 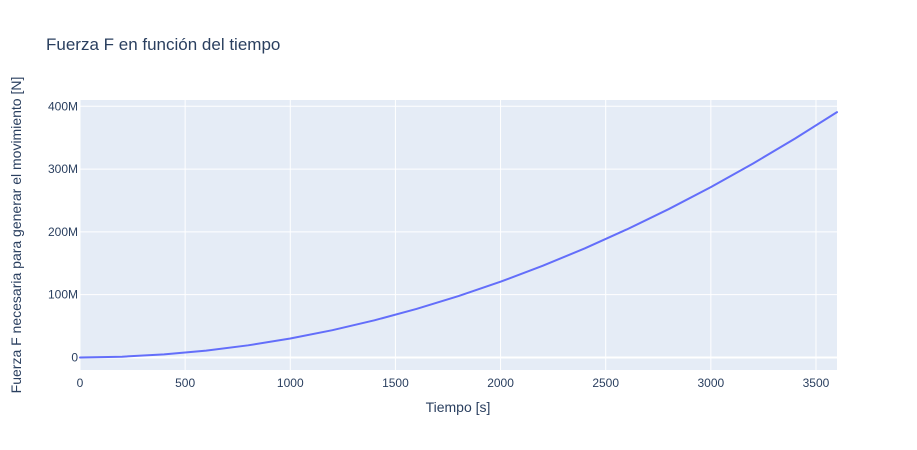 I want to click on y-tick-labels: 0 100M 200M 300M 400M, so click(x=63, y=231).